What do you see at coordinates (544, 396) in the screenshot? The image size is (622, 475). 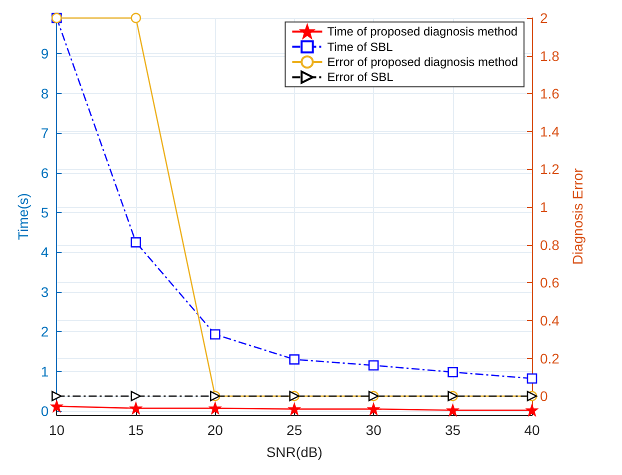 I see `y2-tick-label: 0` at bounding box center [544, 396].